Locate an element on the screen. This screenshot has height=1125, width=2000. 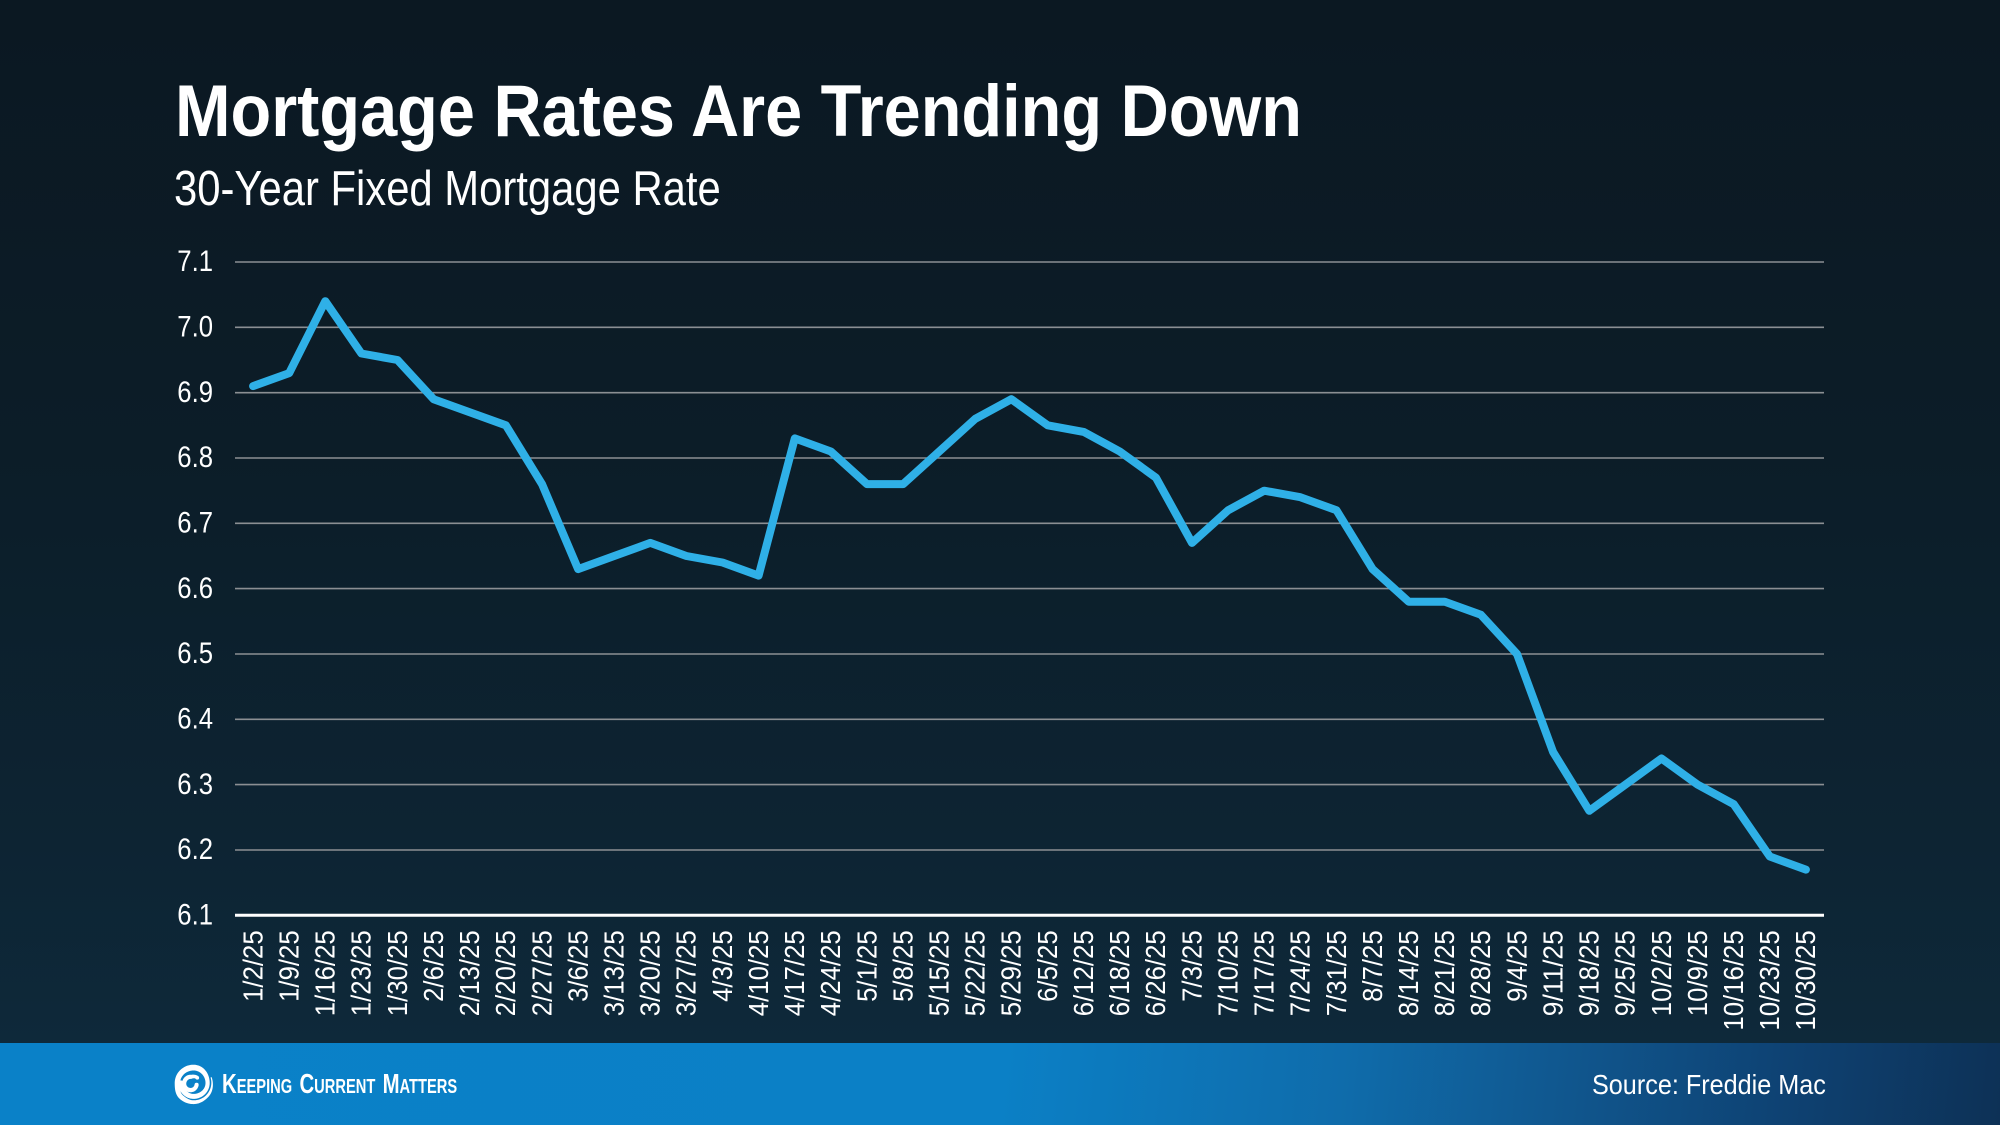
svg-text: 4/17/25 is located at coordinates (794, 973).